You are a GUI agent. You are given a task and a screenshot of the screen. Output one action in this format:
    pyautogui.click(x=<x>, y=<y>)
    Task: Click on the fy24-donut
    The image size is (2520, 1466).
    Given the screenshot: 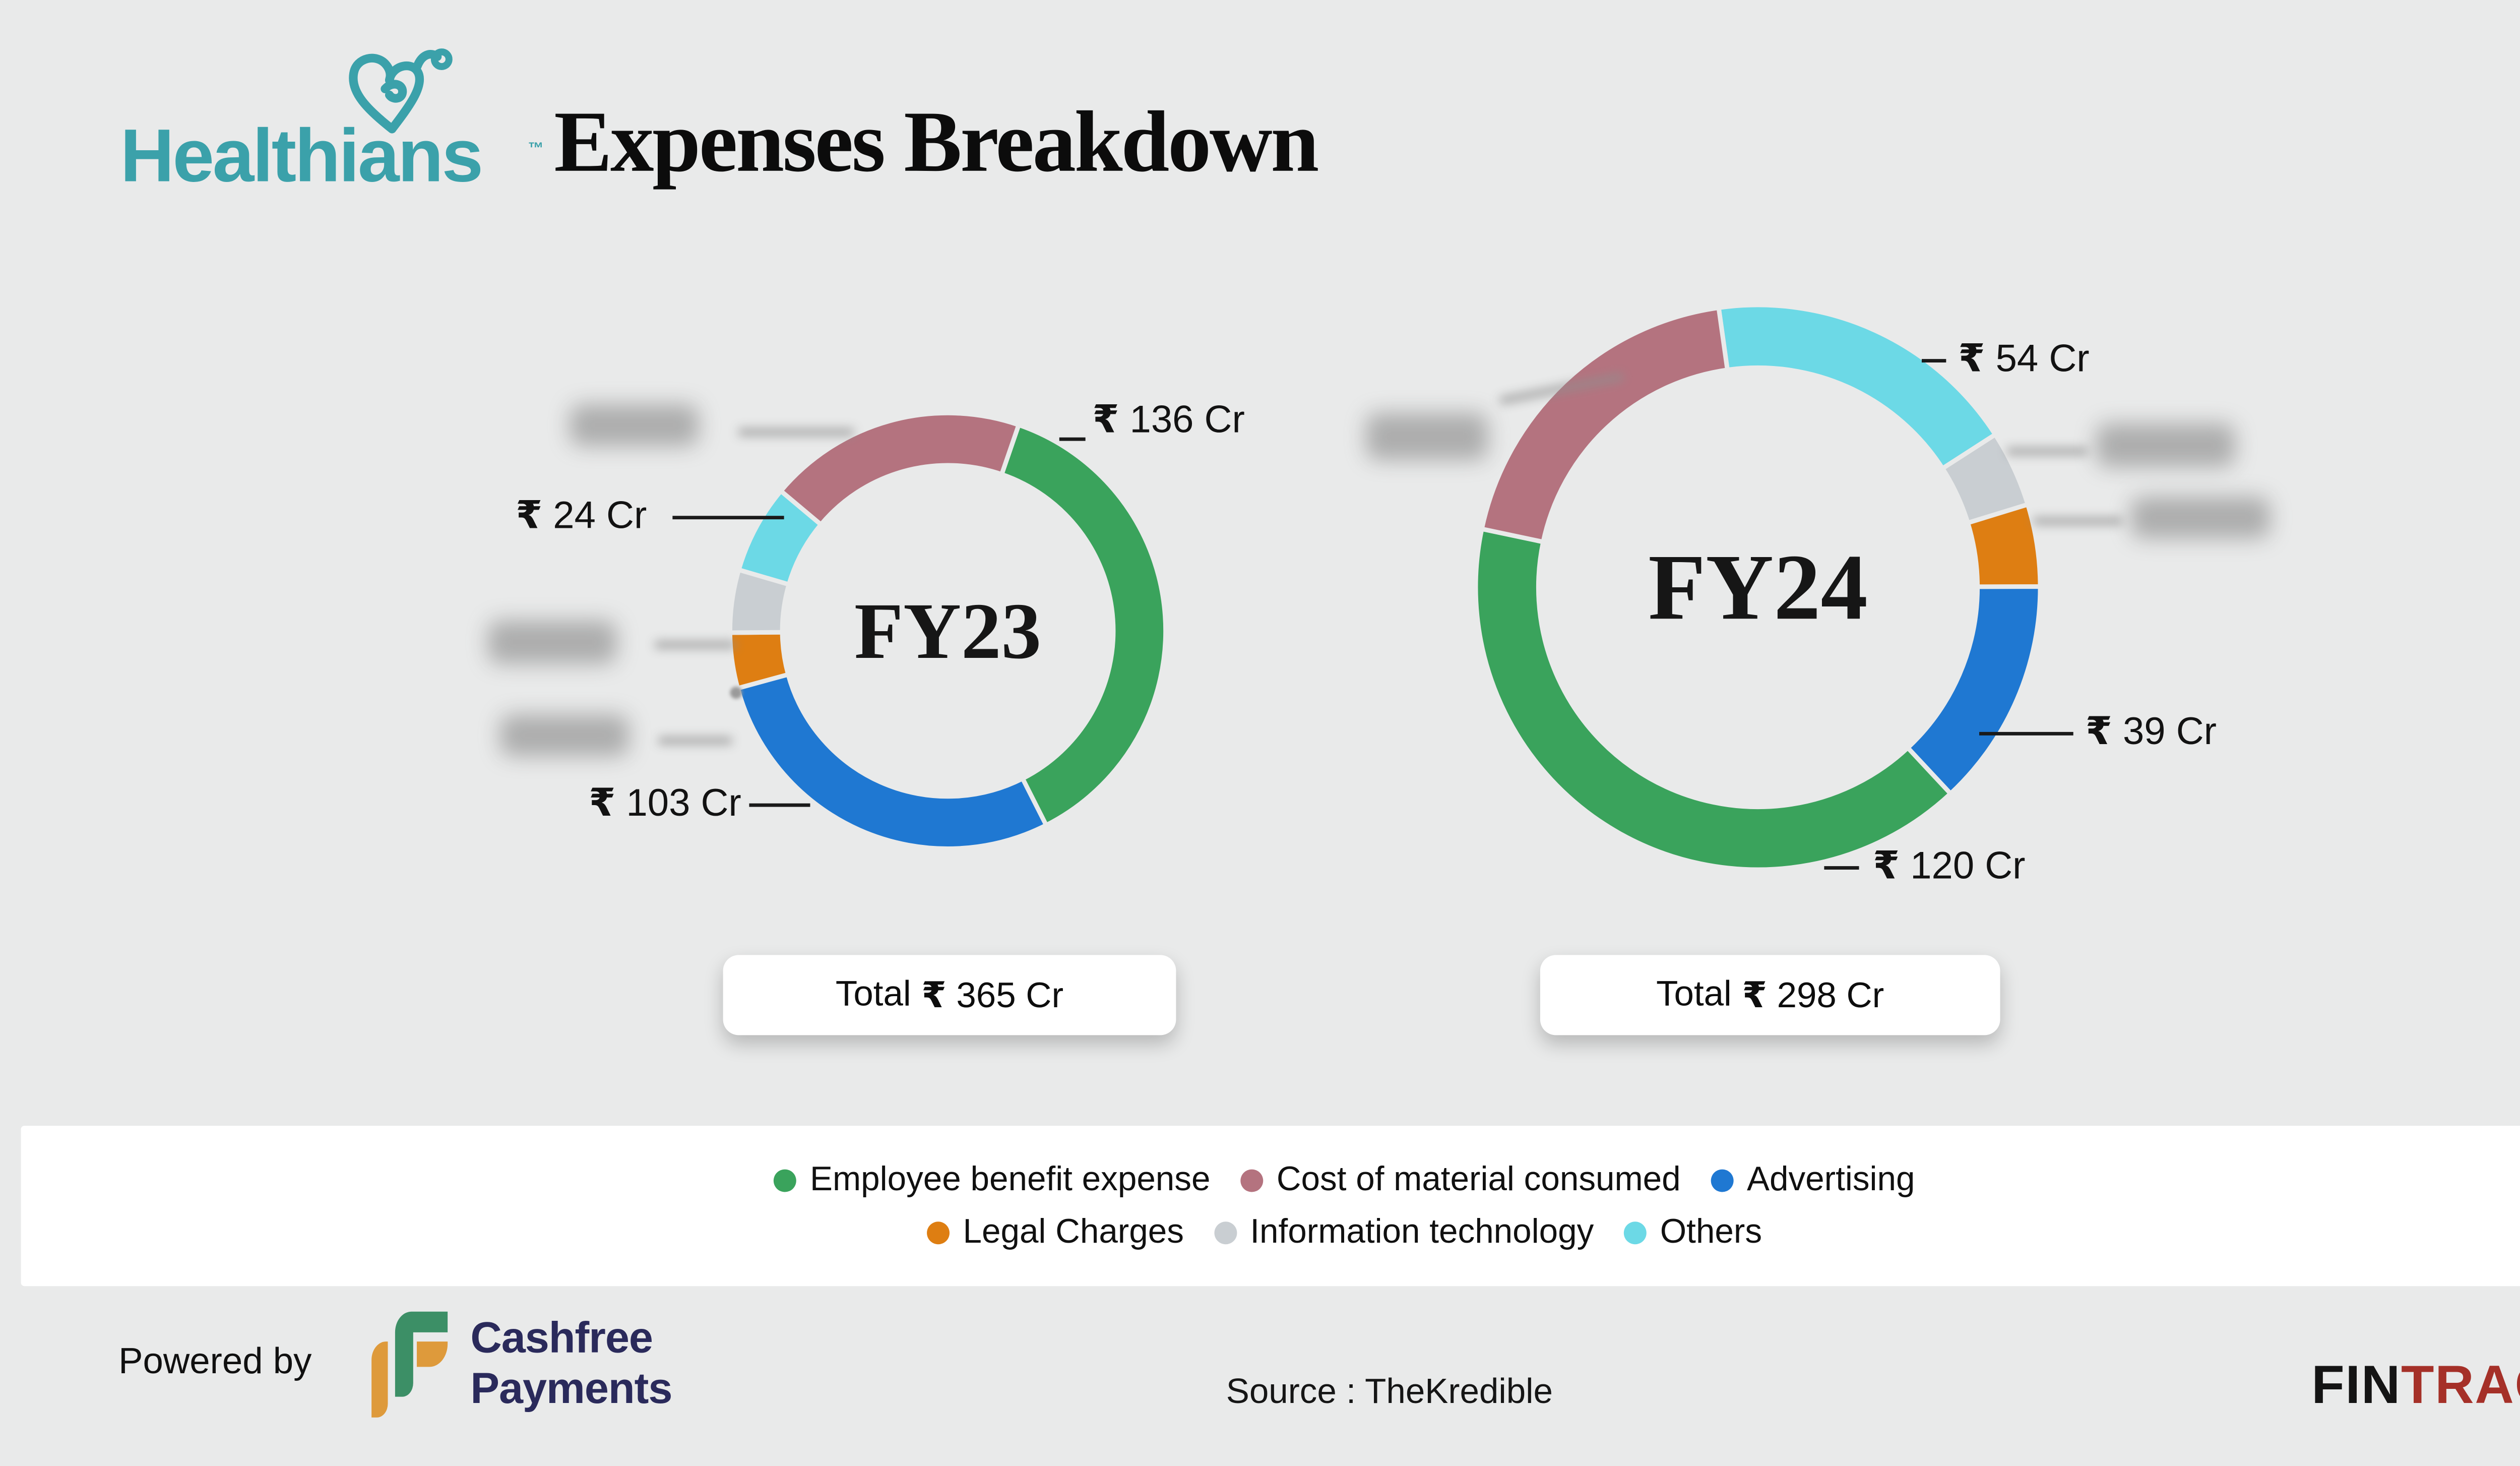 What is the action you would take?
    pyautogui.click(x=1758, y=587)
    